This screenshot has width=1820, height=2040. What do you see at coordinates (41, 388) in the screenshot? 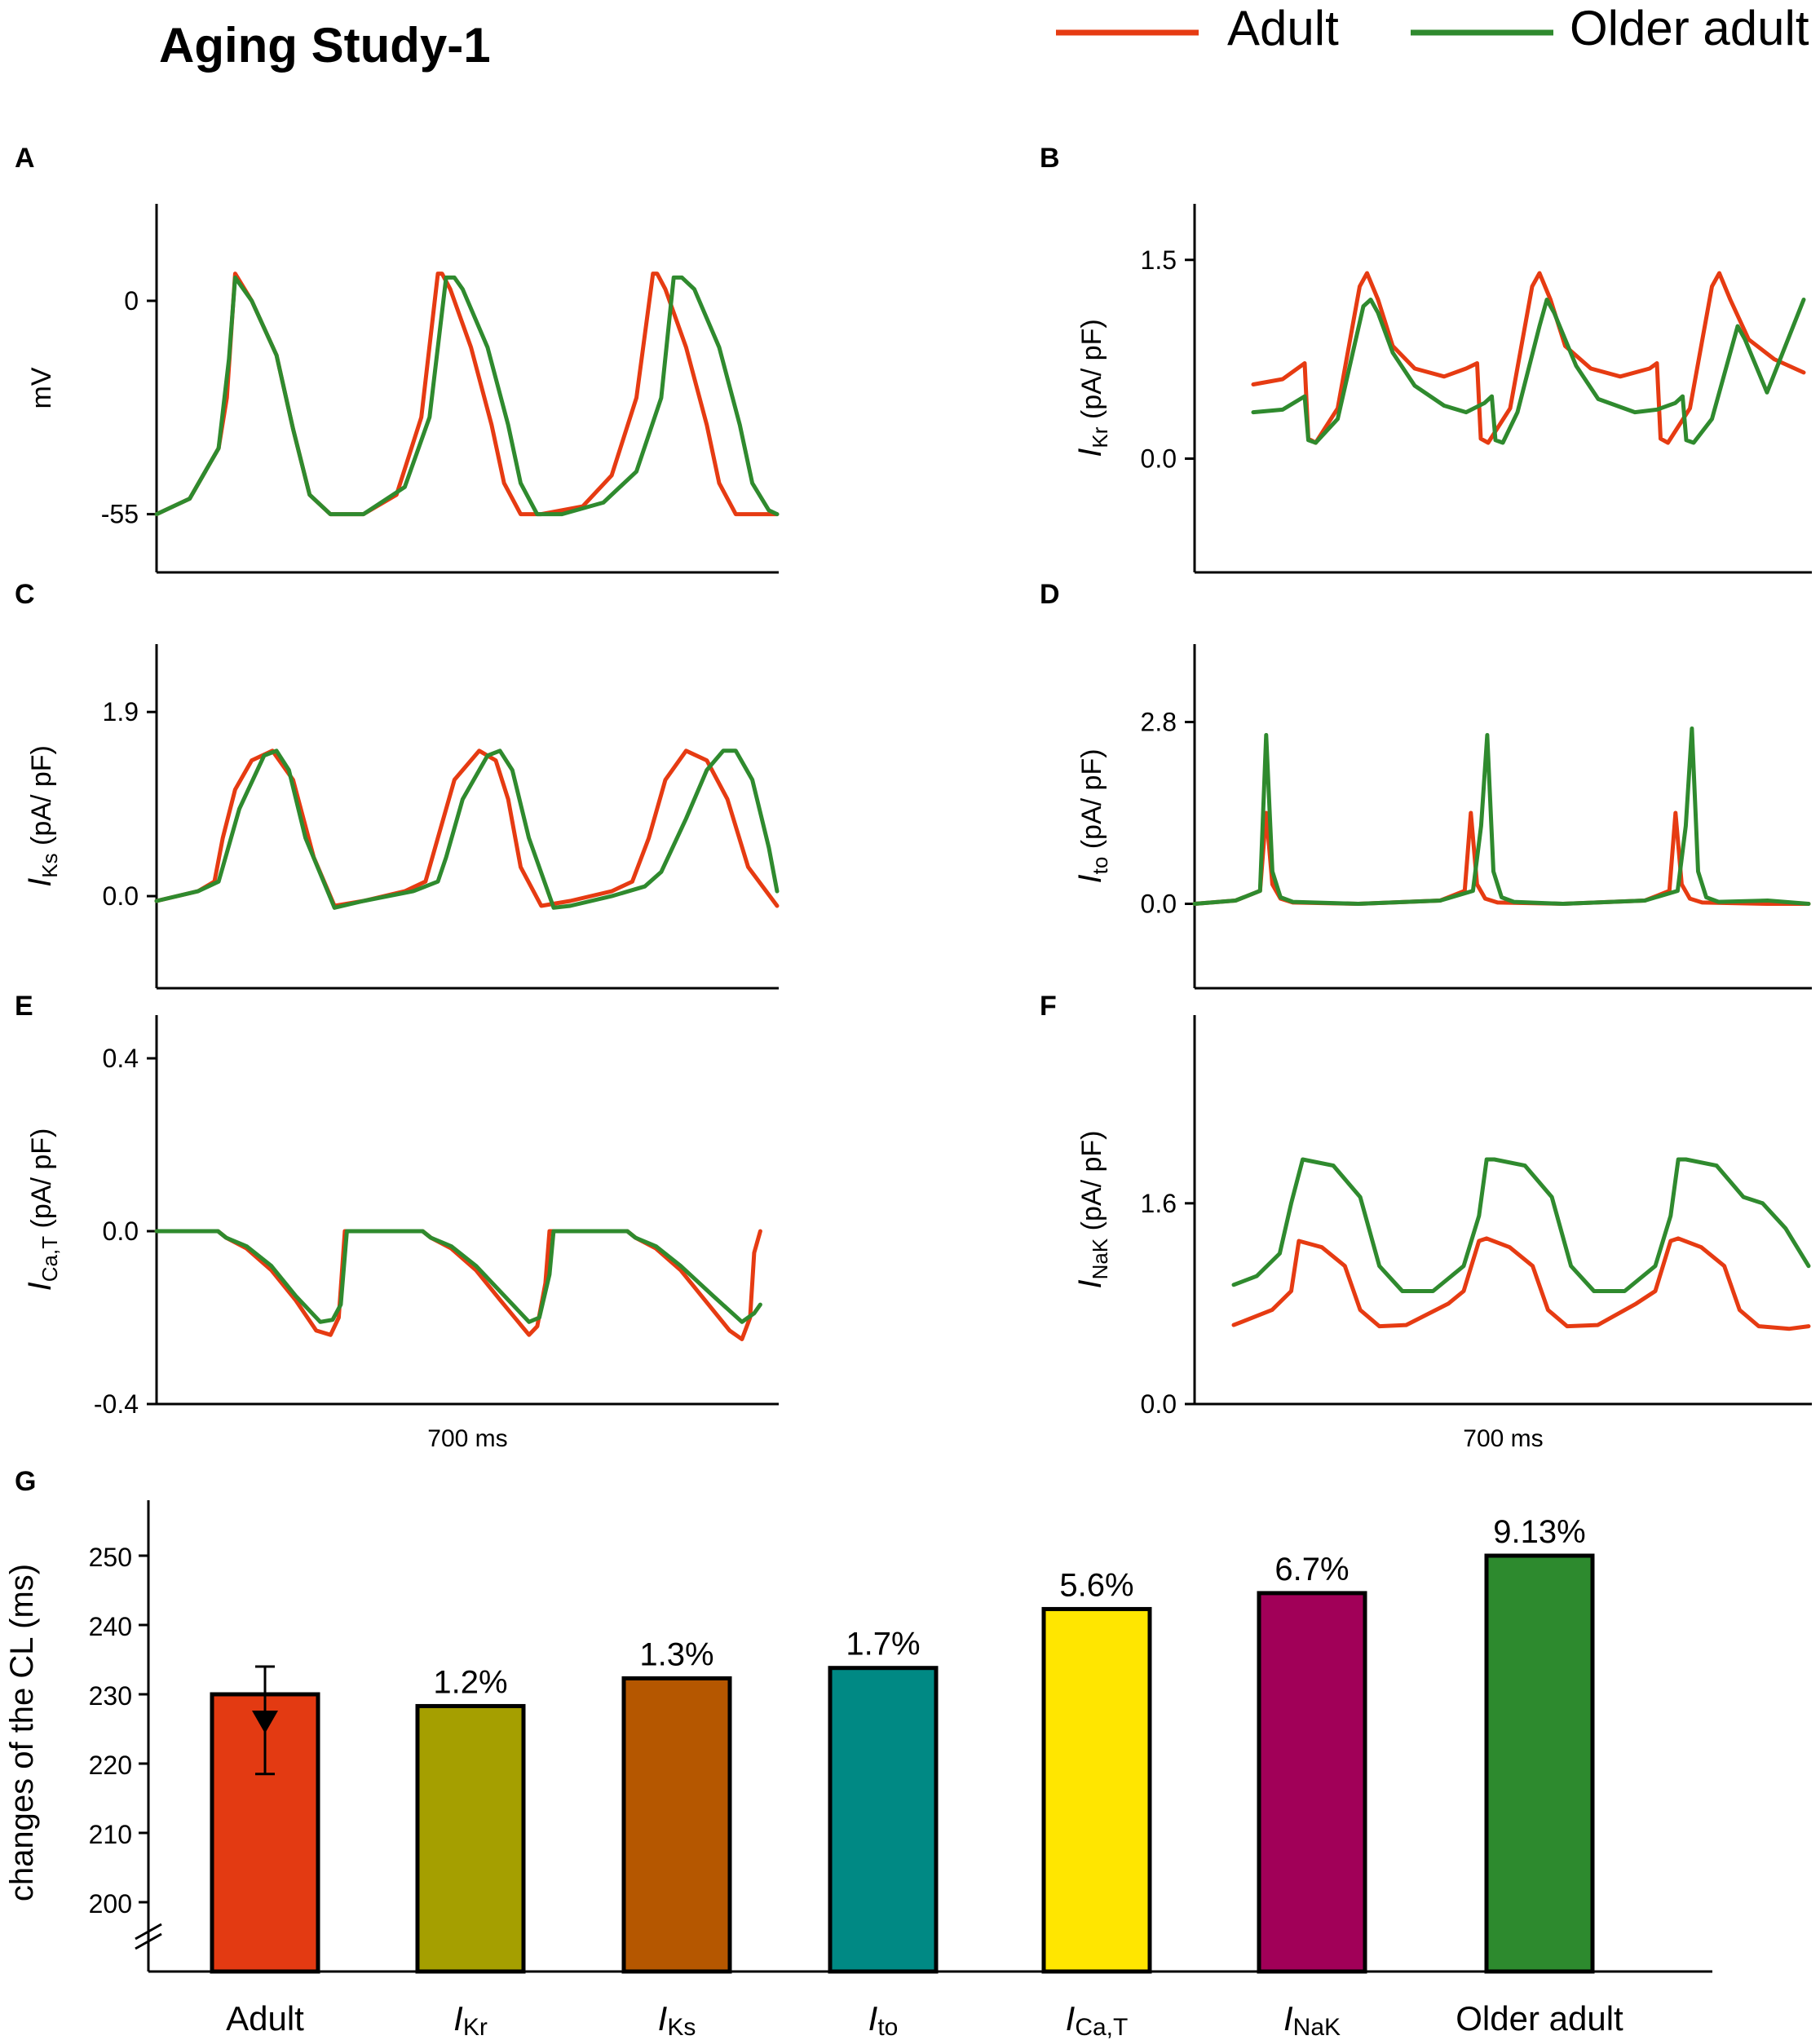
I see `y-axis-label-a: mV` at bounding box center [41, 388].